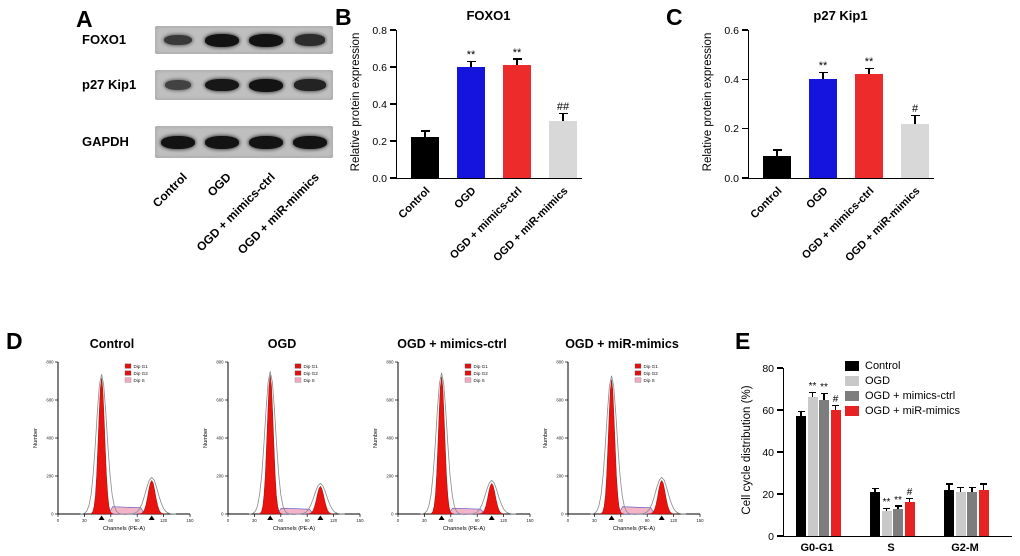 This screenshot has height=556, width=1020. Describe the element at coordinates (530, 520) in the screenshot. I see `flow-x-tick-label: 150` at that location.